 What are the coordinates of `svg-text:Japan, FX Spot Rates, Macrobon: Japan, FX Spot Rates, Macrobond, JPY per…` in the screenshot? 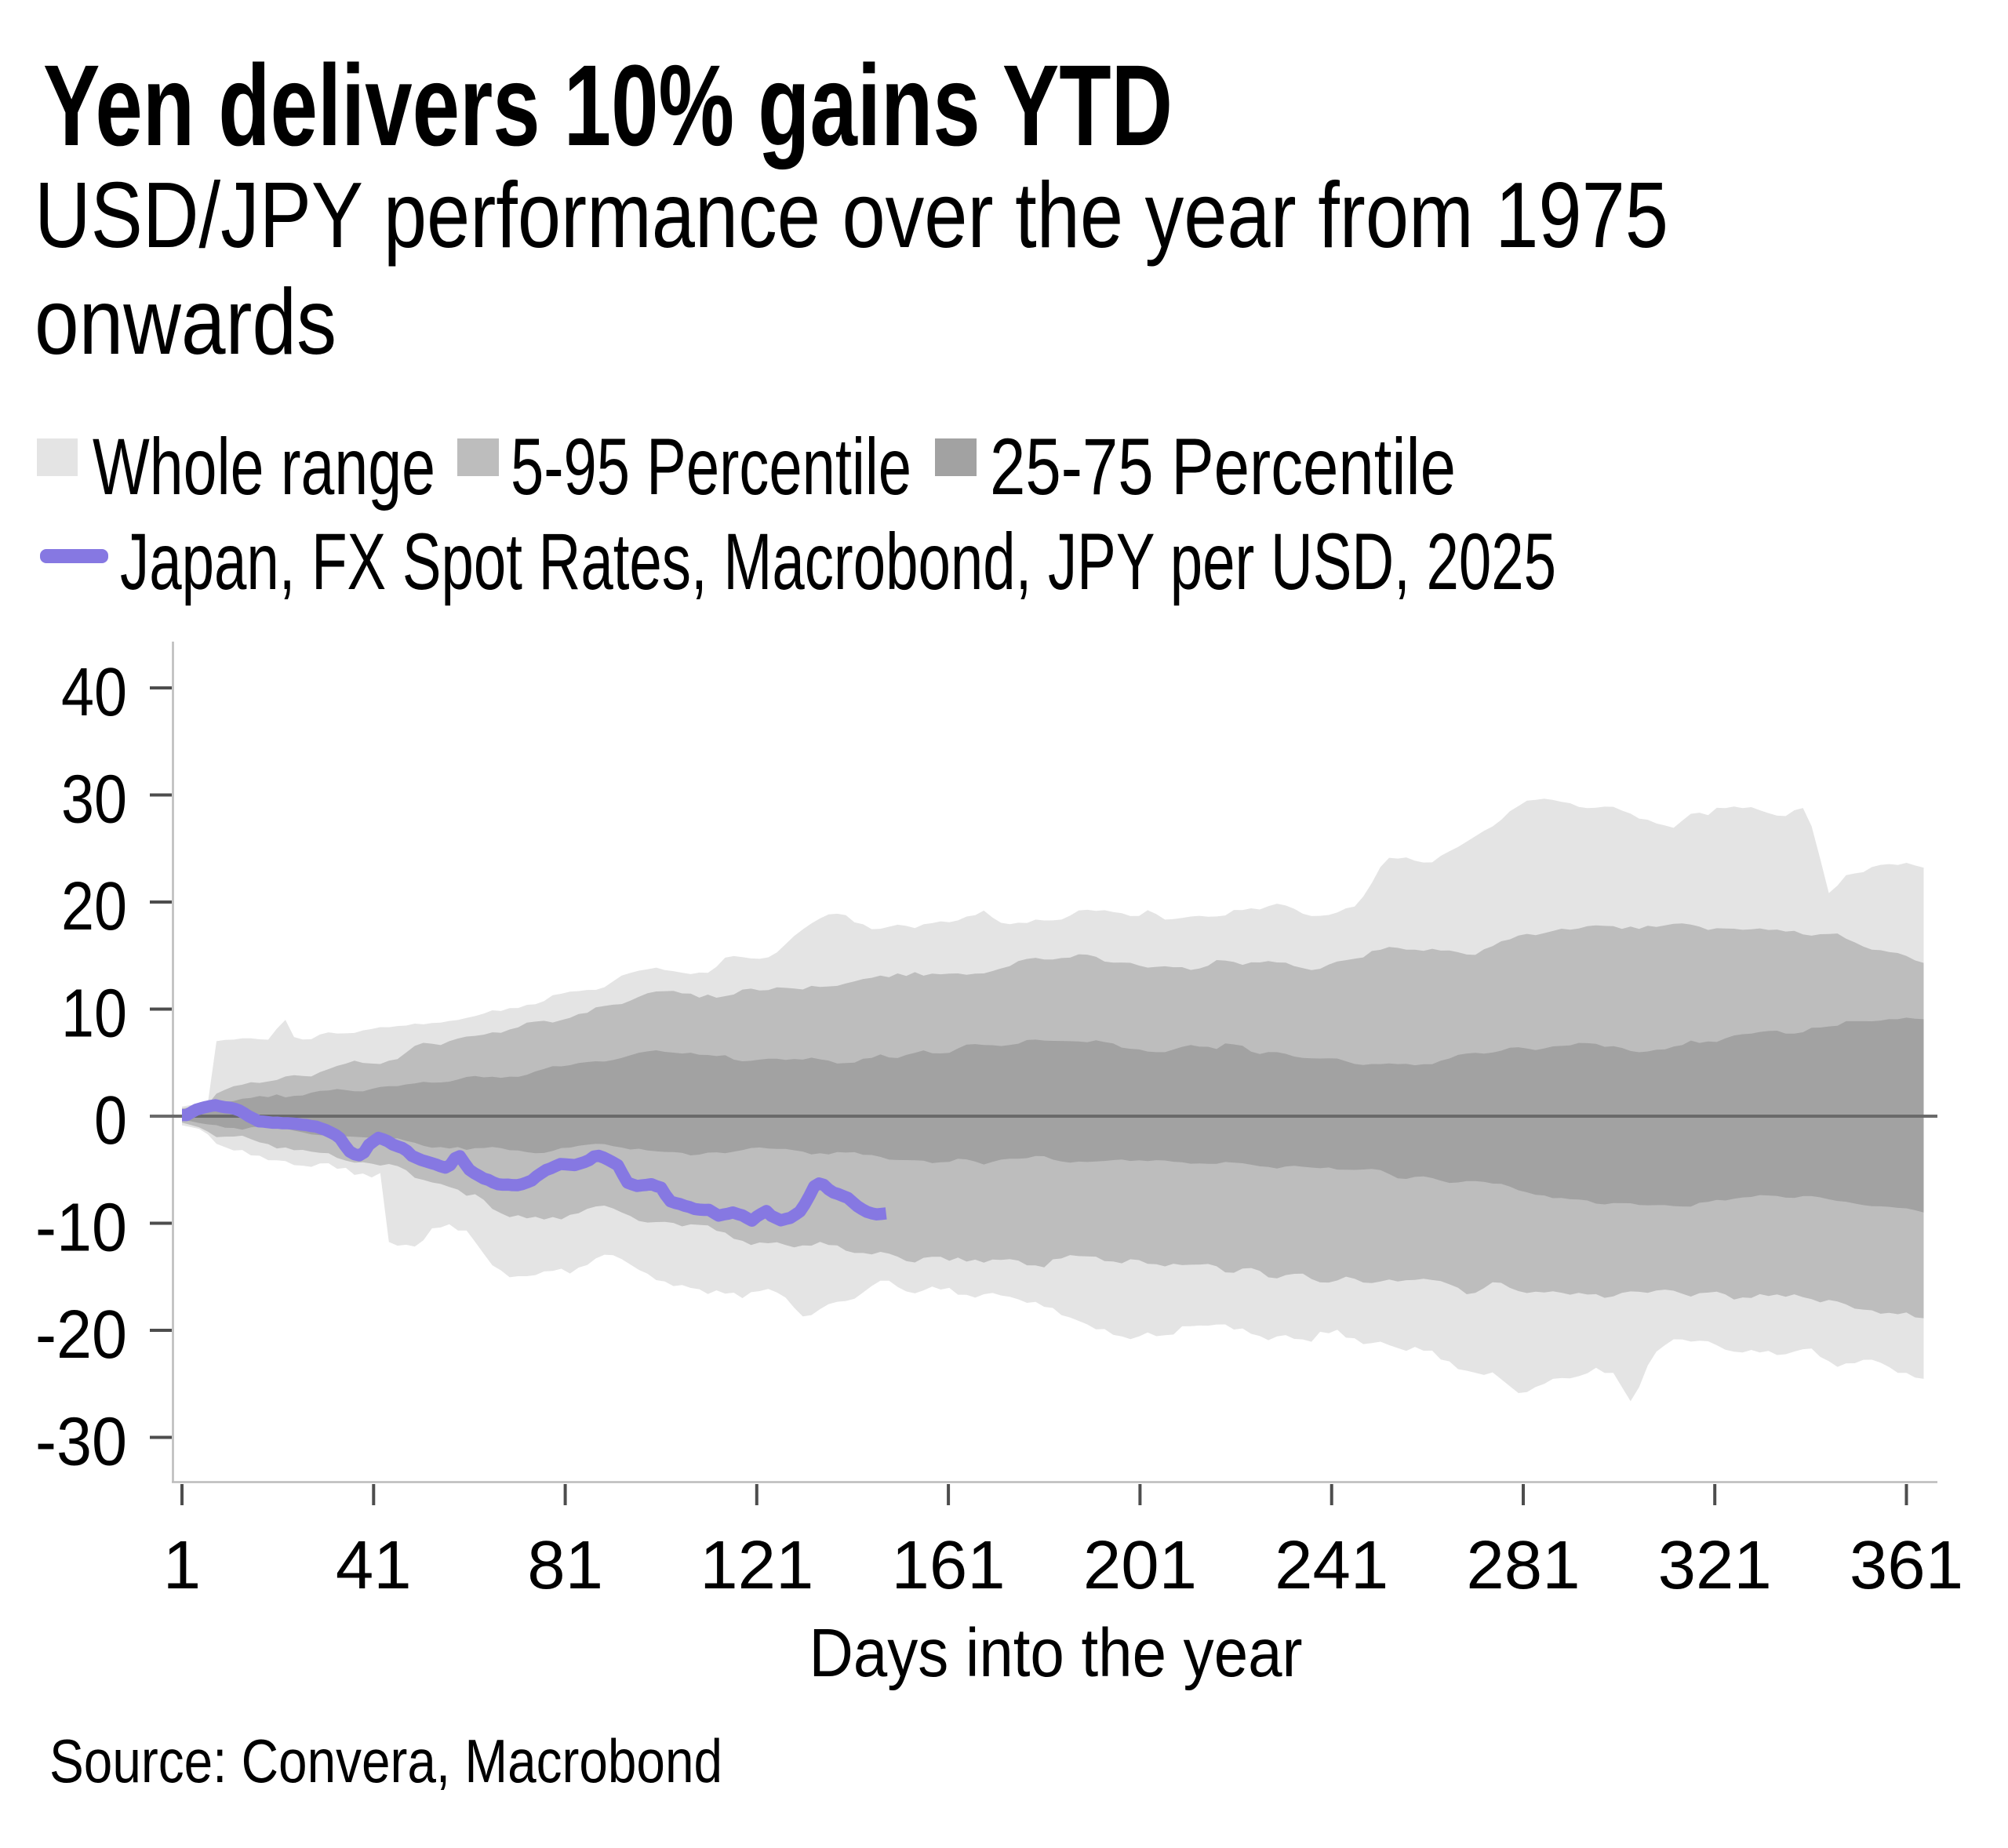 It's located at (838, 561).